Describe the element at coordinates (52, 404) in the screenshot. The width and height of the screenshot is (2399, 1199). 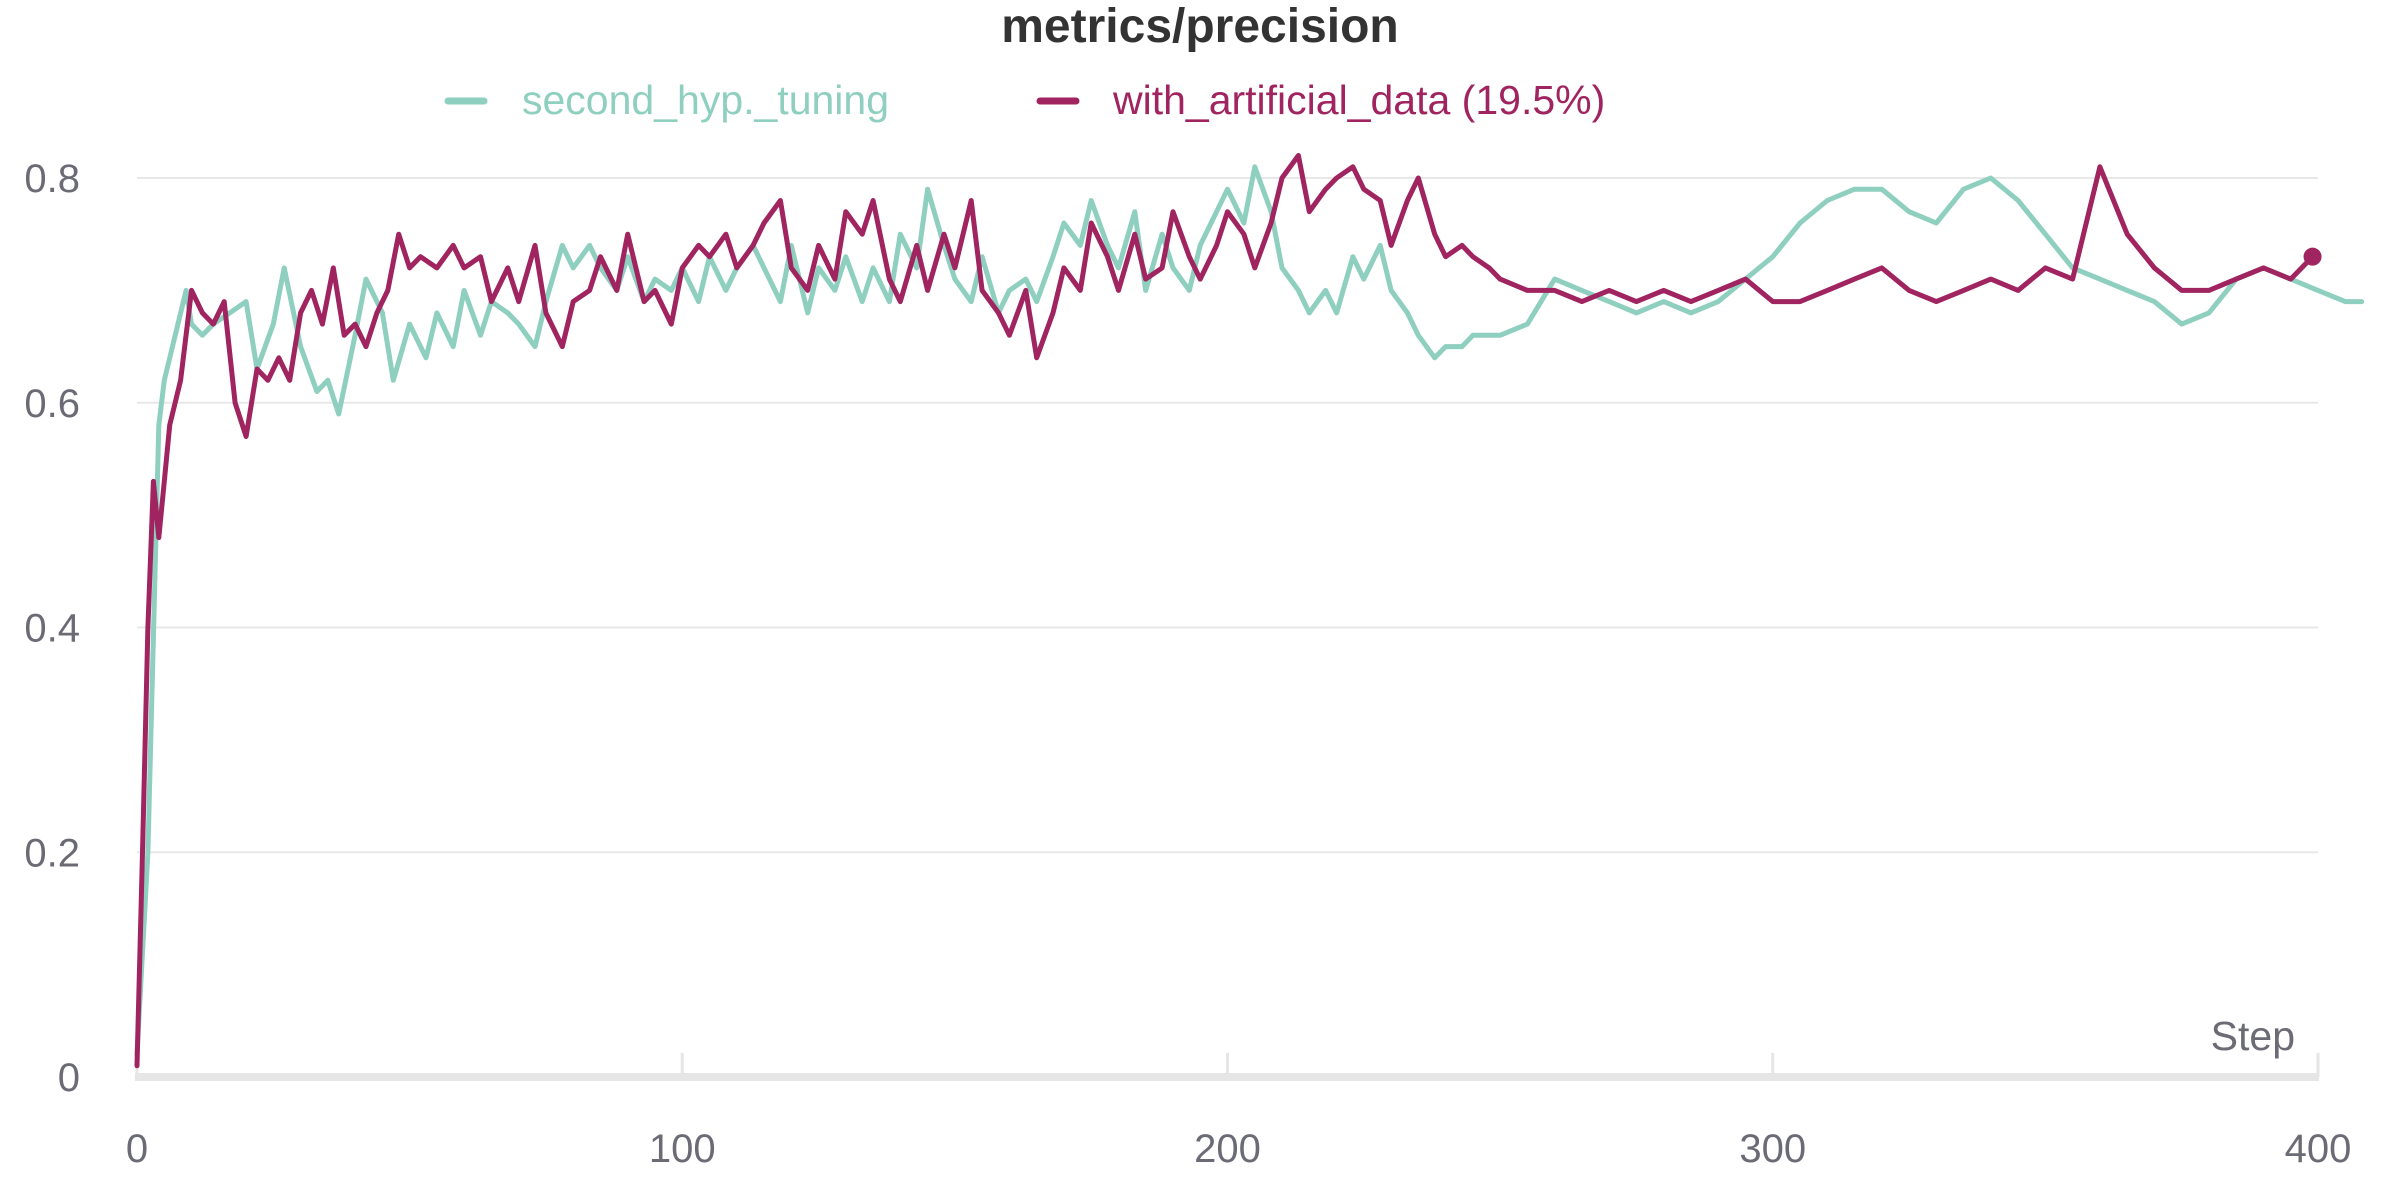
I see `y-tick-label-3: 0.6` at that location.